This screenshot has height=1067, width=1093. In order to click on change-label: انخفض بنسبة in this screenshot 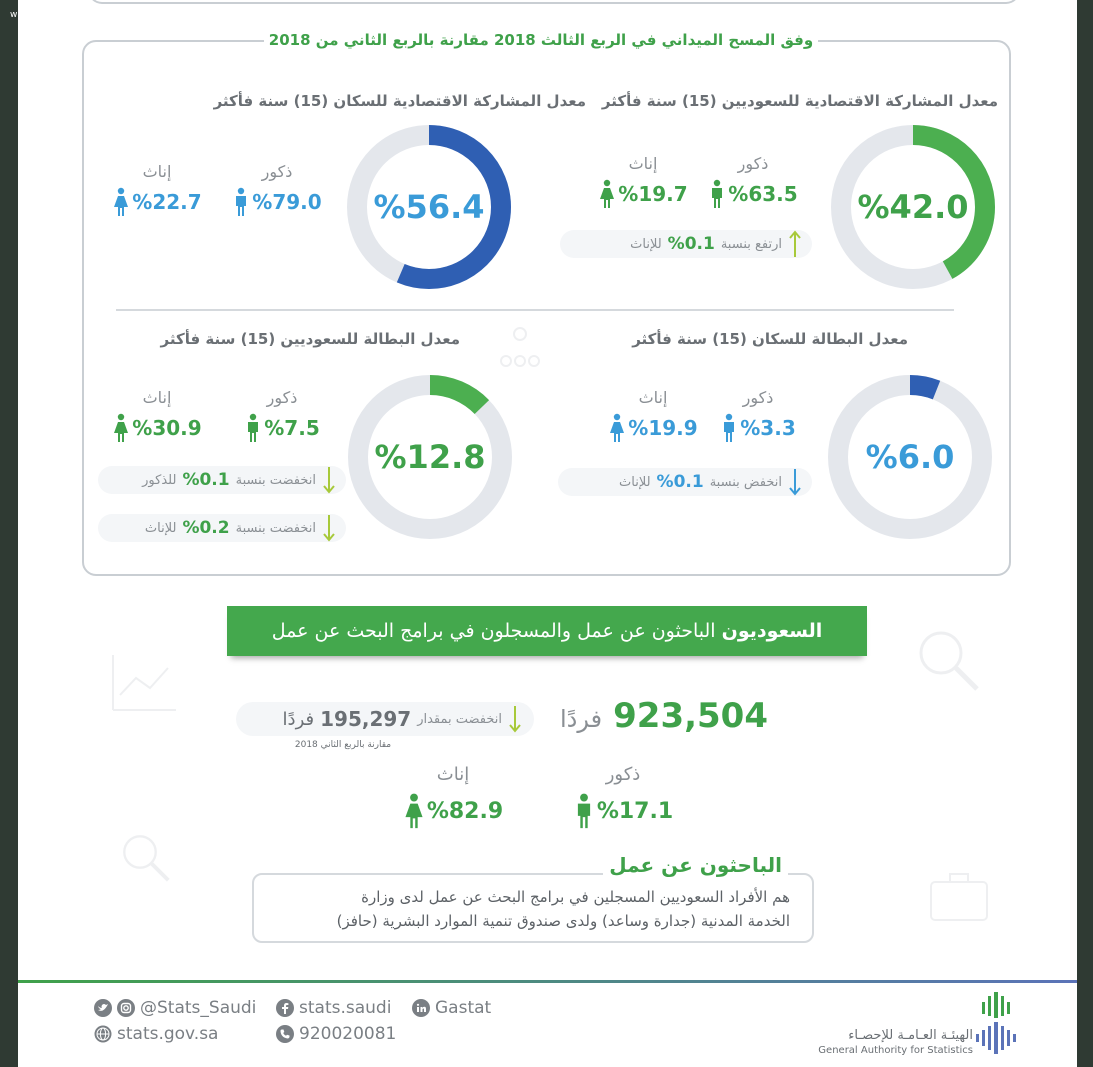, I will do `click(745, 482)`.